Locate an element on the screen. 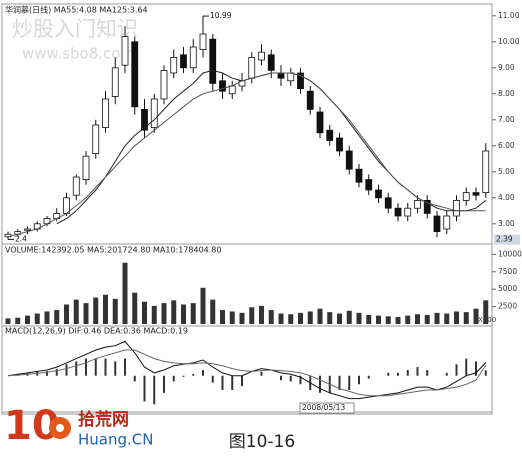  logo-gear is located at coordinates (60, 428).